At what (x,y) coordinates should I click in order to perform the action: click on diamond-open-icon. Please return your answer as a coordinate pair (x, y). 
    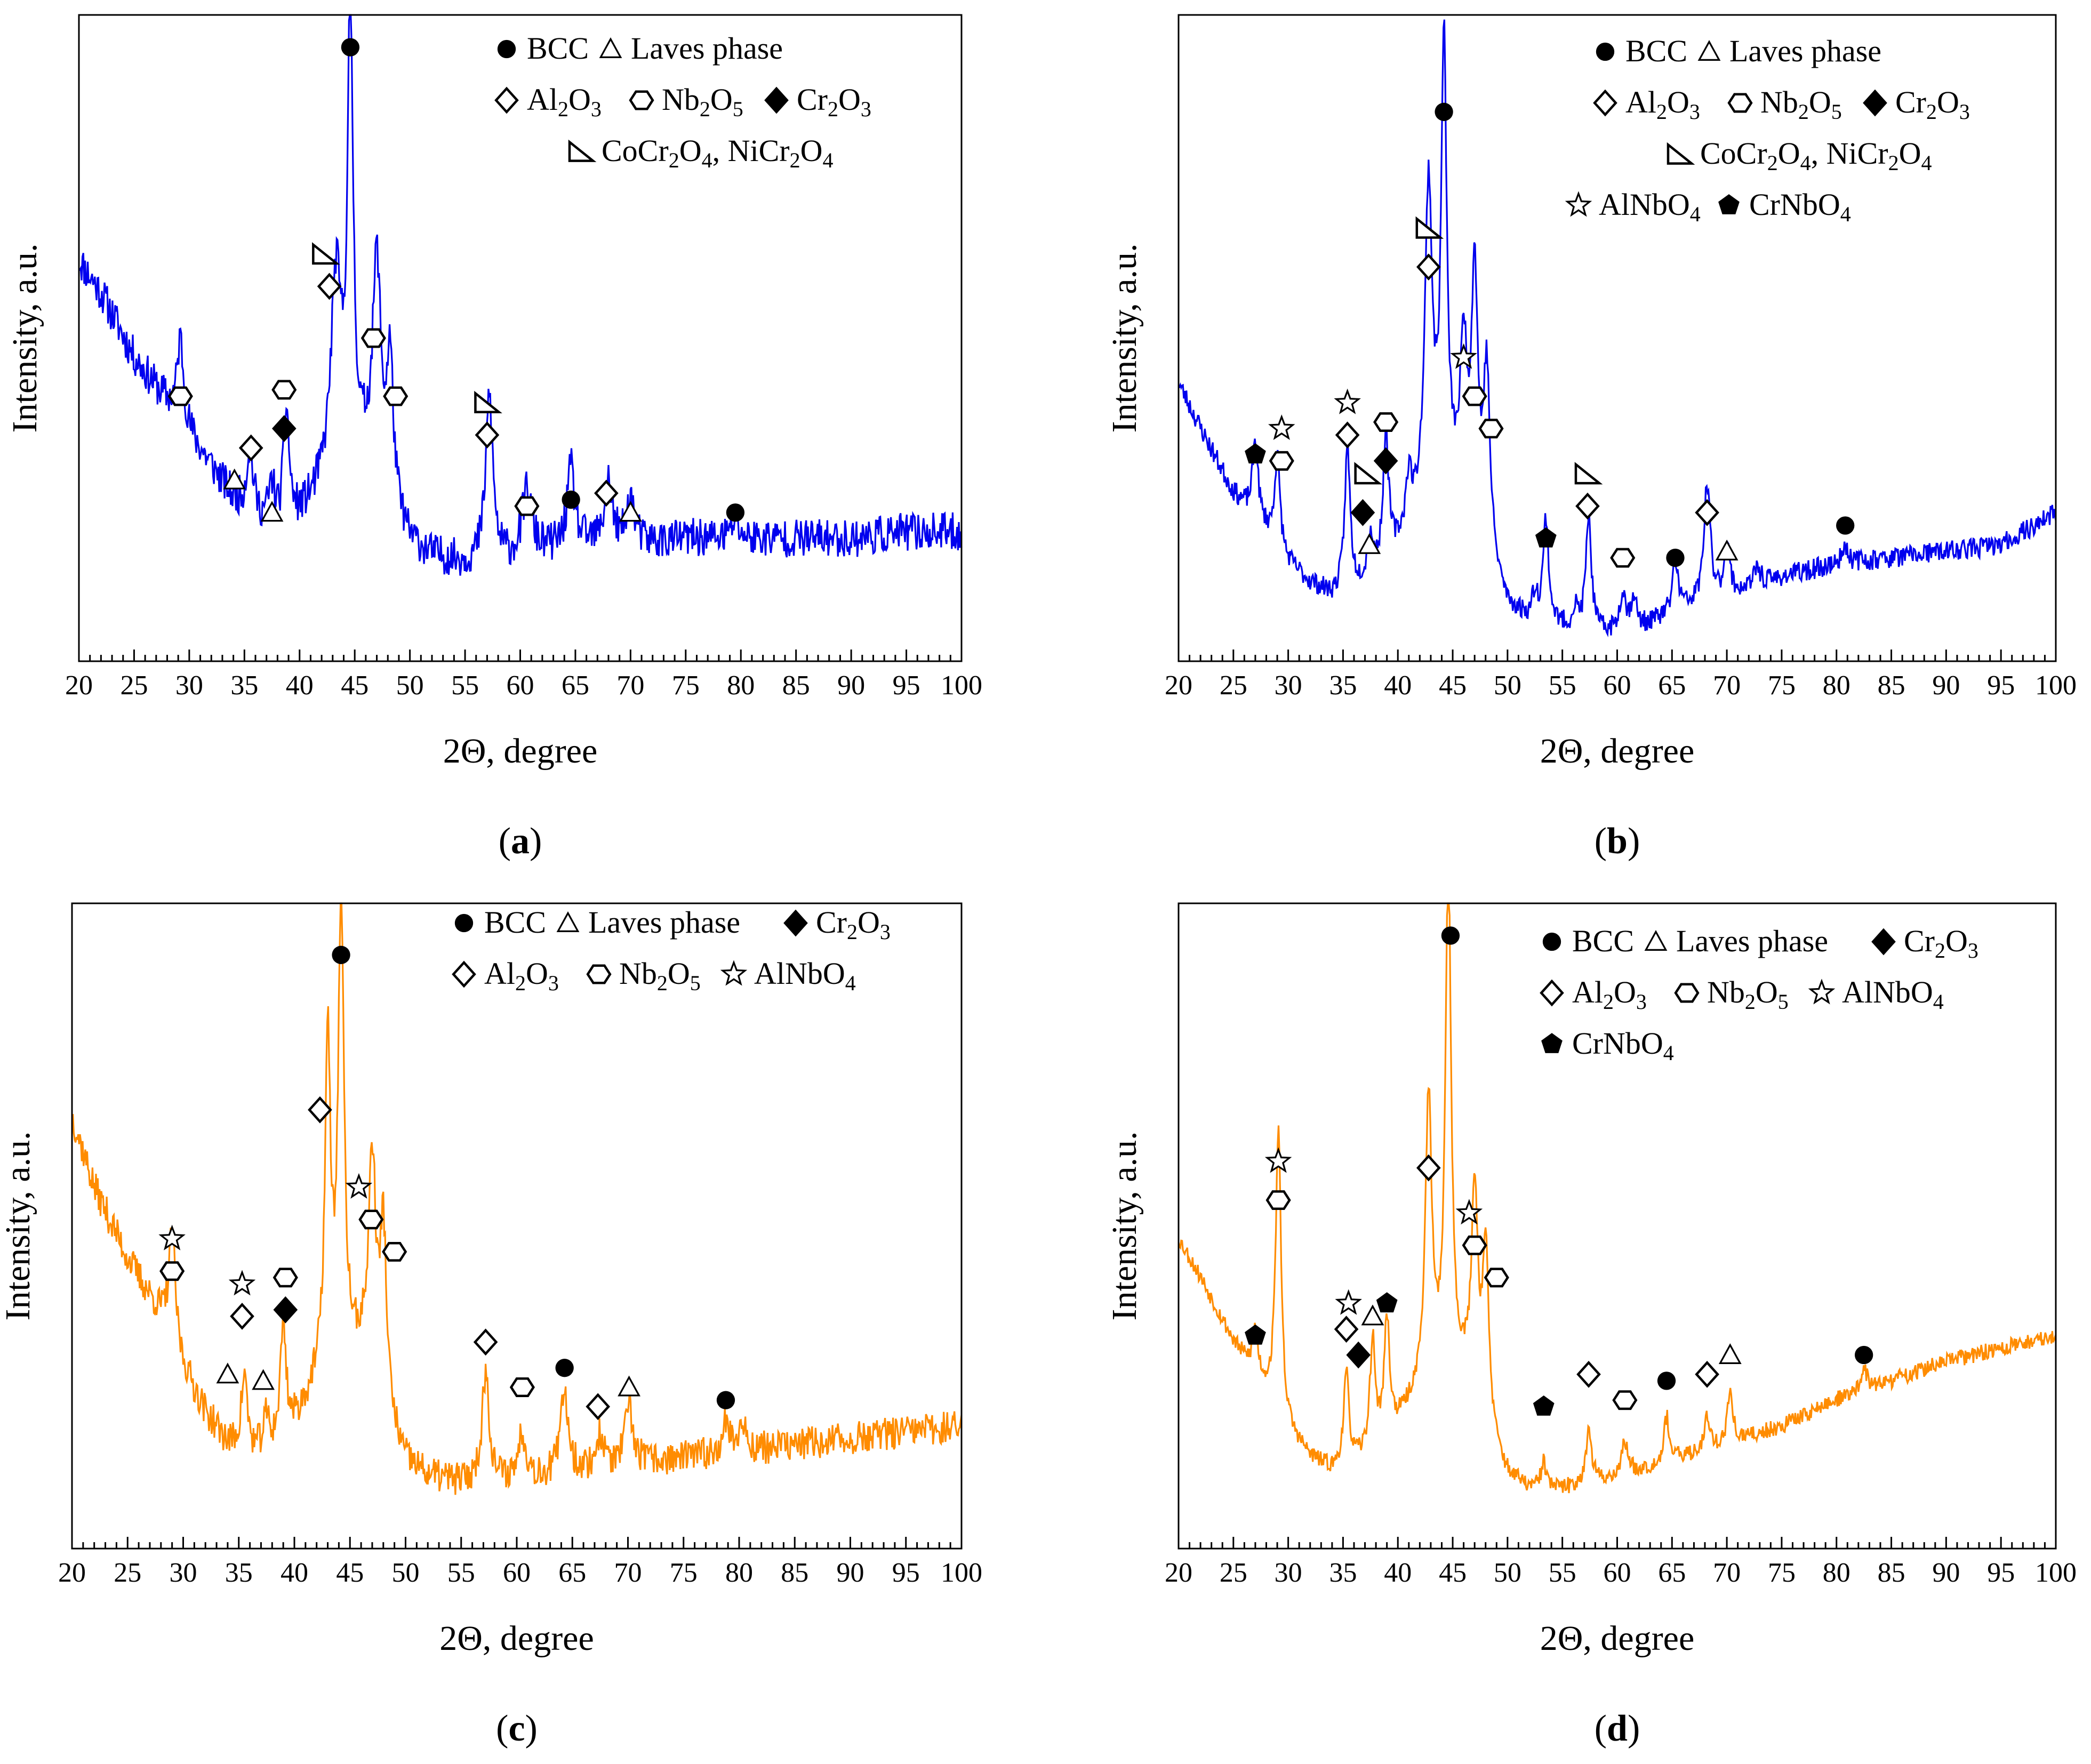
    Looking at the image, I should click on (506, 100).